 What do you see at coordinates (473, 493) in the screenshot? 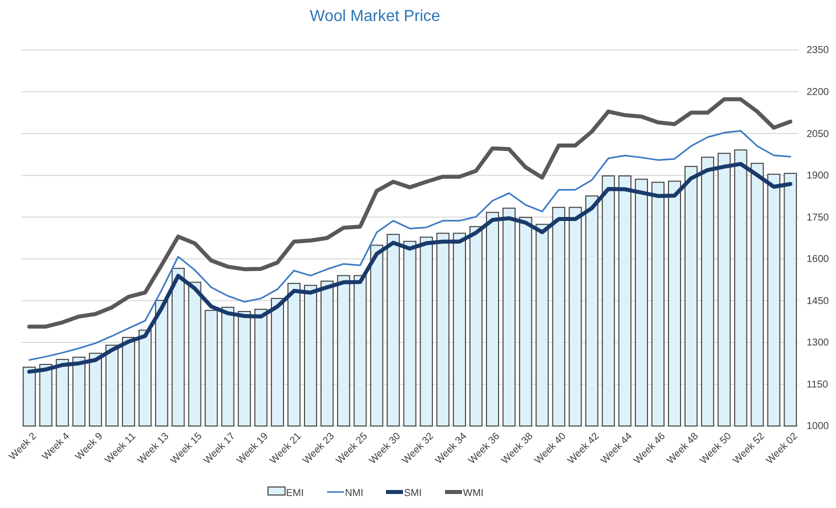
I see `legend-label: WMI` at bounding box center [473, 493].